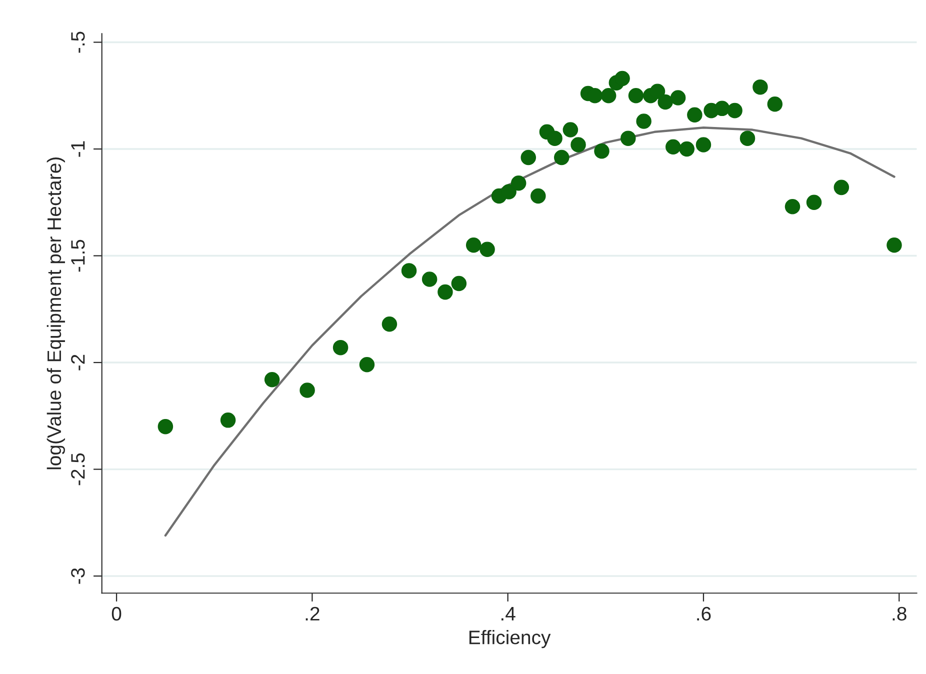  What do you see at coordinates (509, 613) in the screenshot?
I see `x-tick-label: .4` at bounding box center [509, 613].